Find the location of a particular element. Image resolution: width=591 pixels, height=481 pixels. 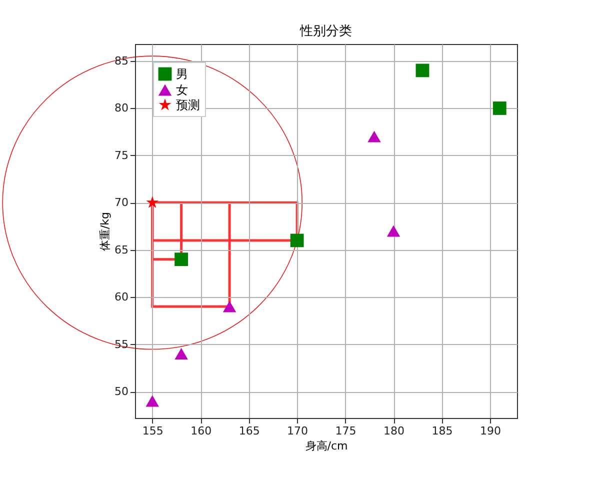

x-tick-label: 165 is located at coordinates (249, 431).